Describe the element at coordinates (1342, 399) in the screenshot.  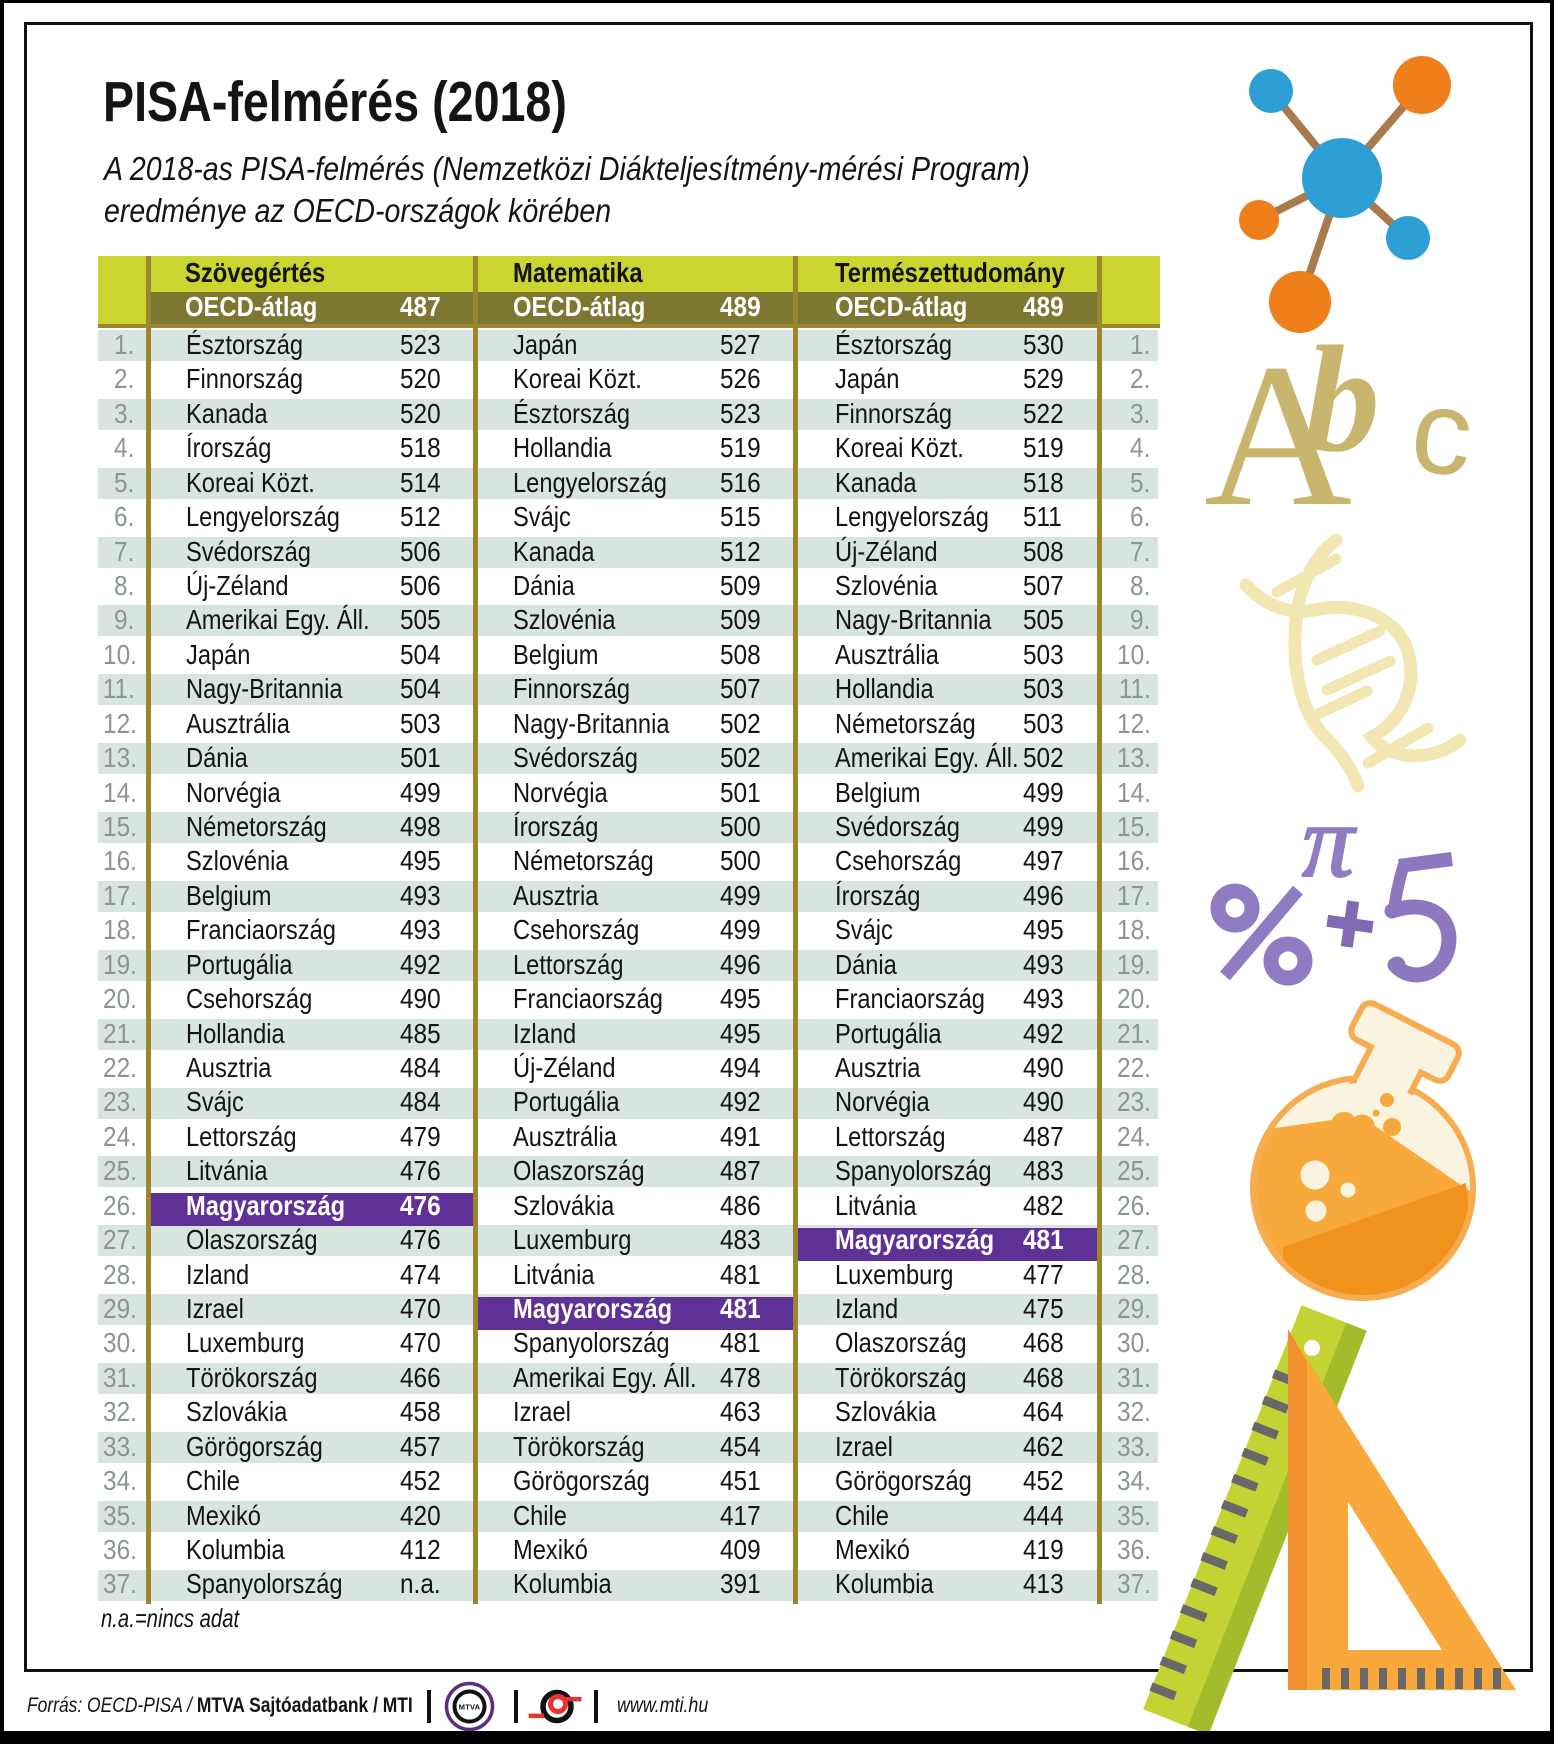
I see `svg-text: b` at that location.